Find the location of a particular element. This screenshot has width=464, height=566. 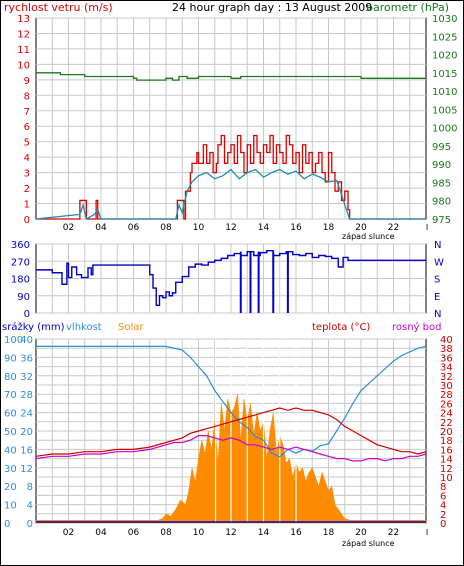

precip-tick-label: 36 is located at coordinates (26, 358).